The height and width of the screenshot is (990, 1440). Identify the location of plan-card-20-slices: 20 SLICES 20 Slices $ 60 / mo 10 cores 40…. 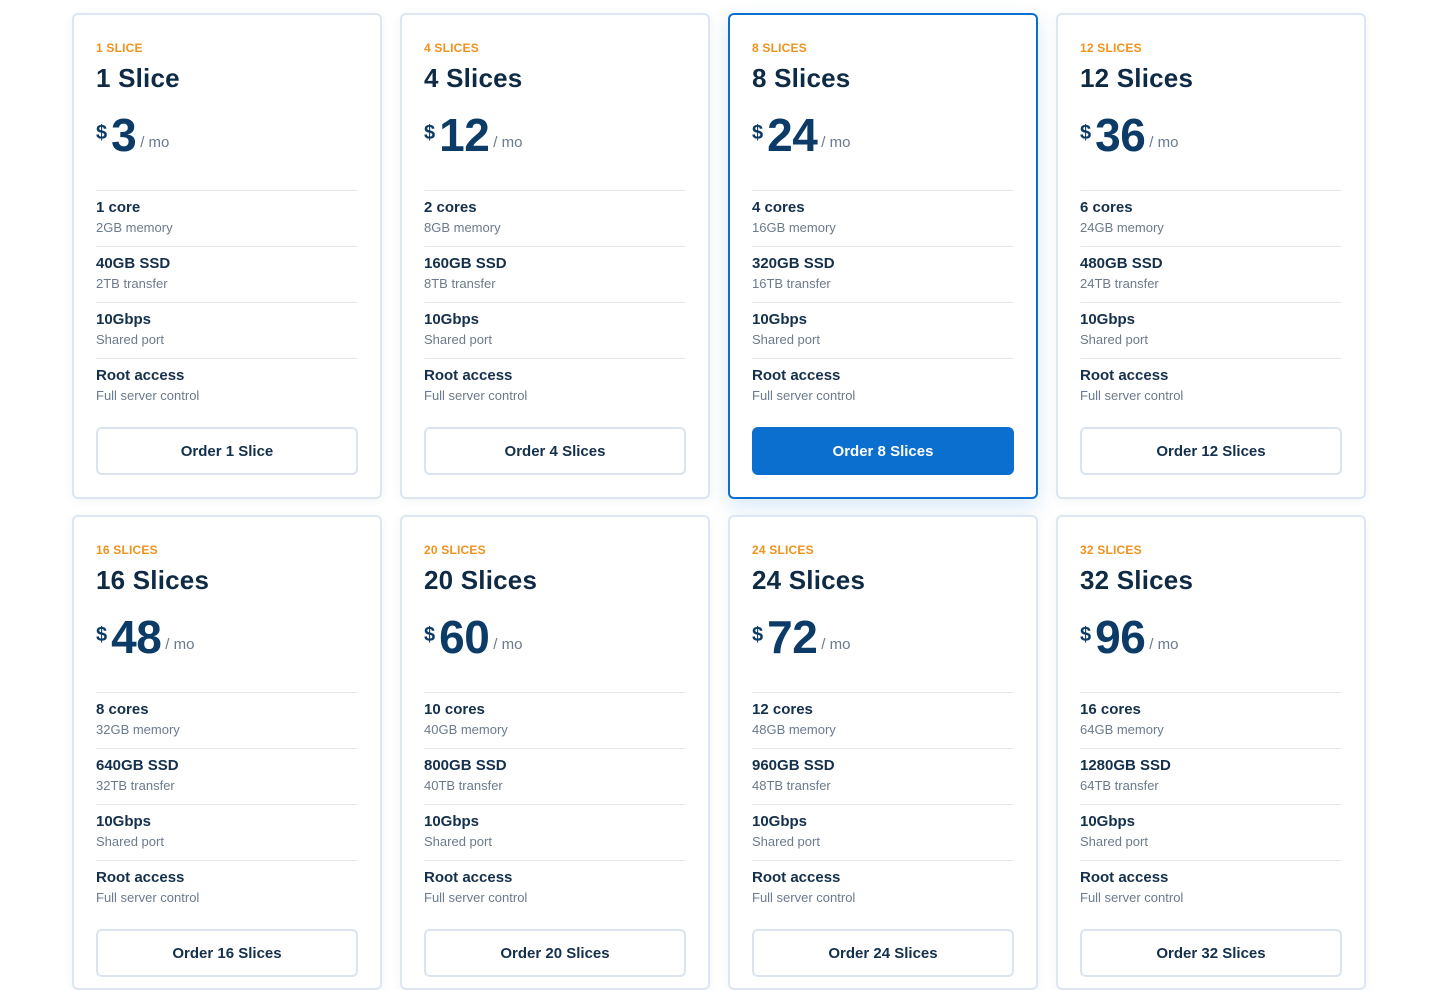
(555, 752).